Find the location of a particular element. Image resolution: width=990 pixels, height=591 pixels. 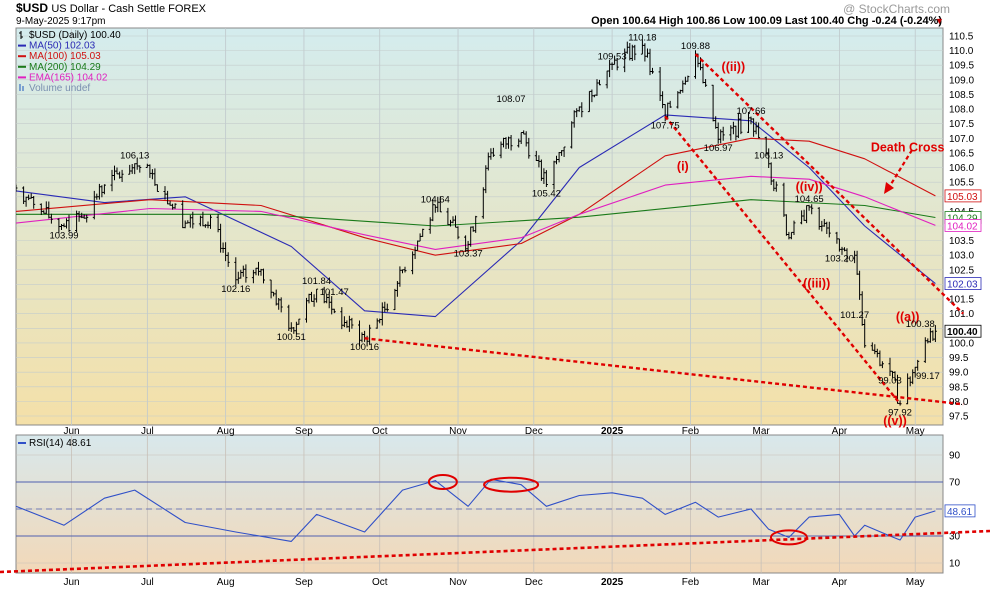

rsi-y-tick-label: 70 is located at coordinates (955, 483).